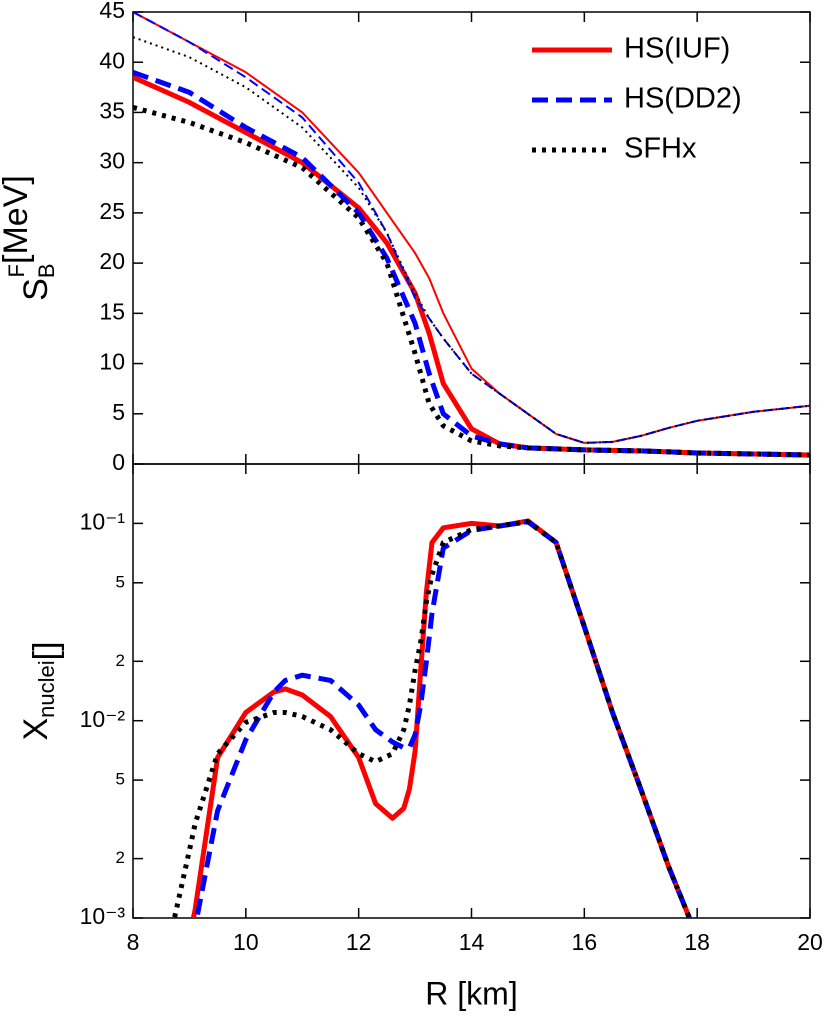 The width and height of the screenshot is (829, 1021). I want to click on legend-label: SFHx, so click(660, 149).